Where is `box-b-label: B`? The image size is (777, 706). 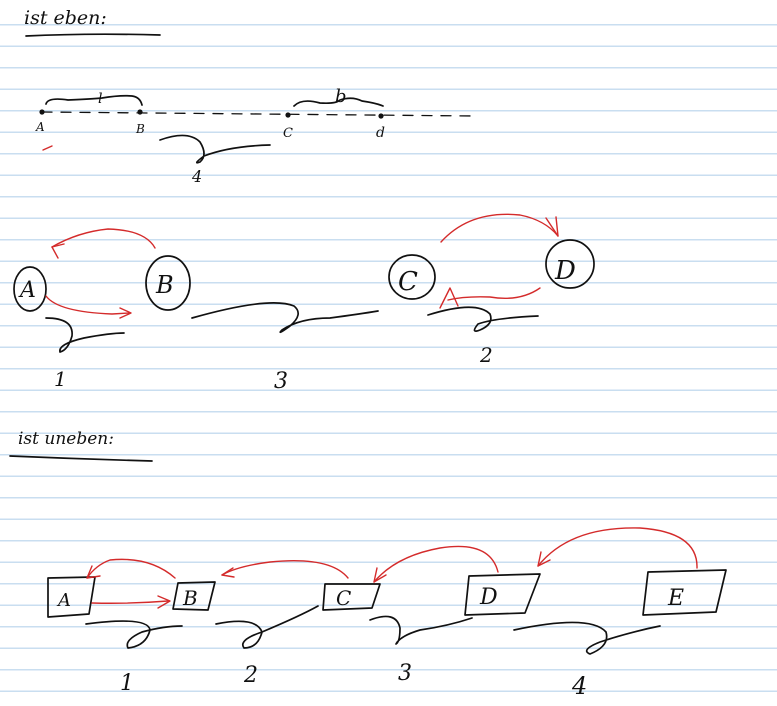 box-b-label: B is located at coordinates (190, 598).